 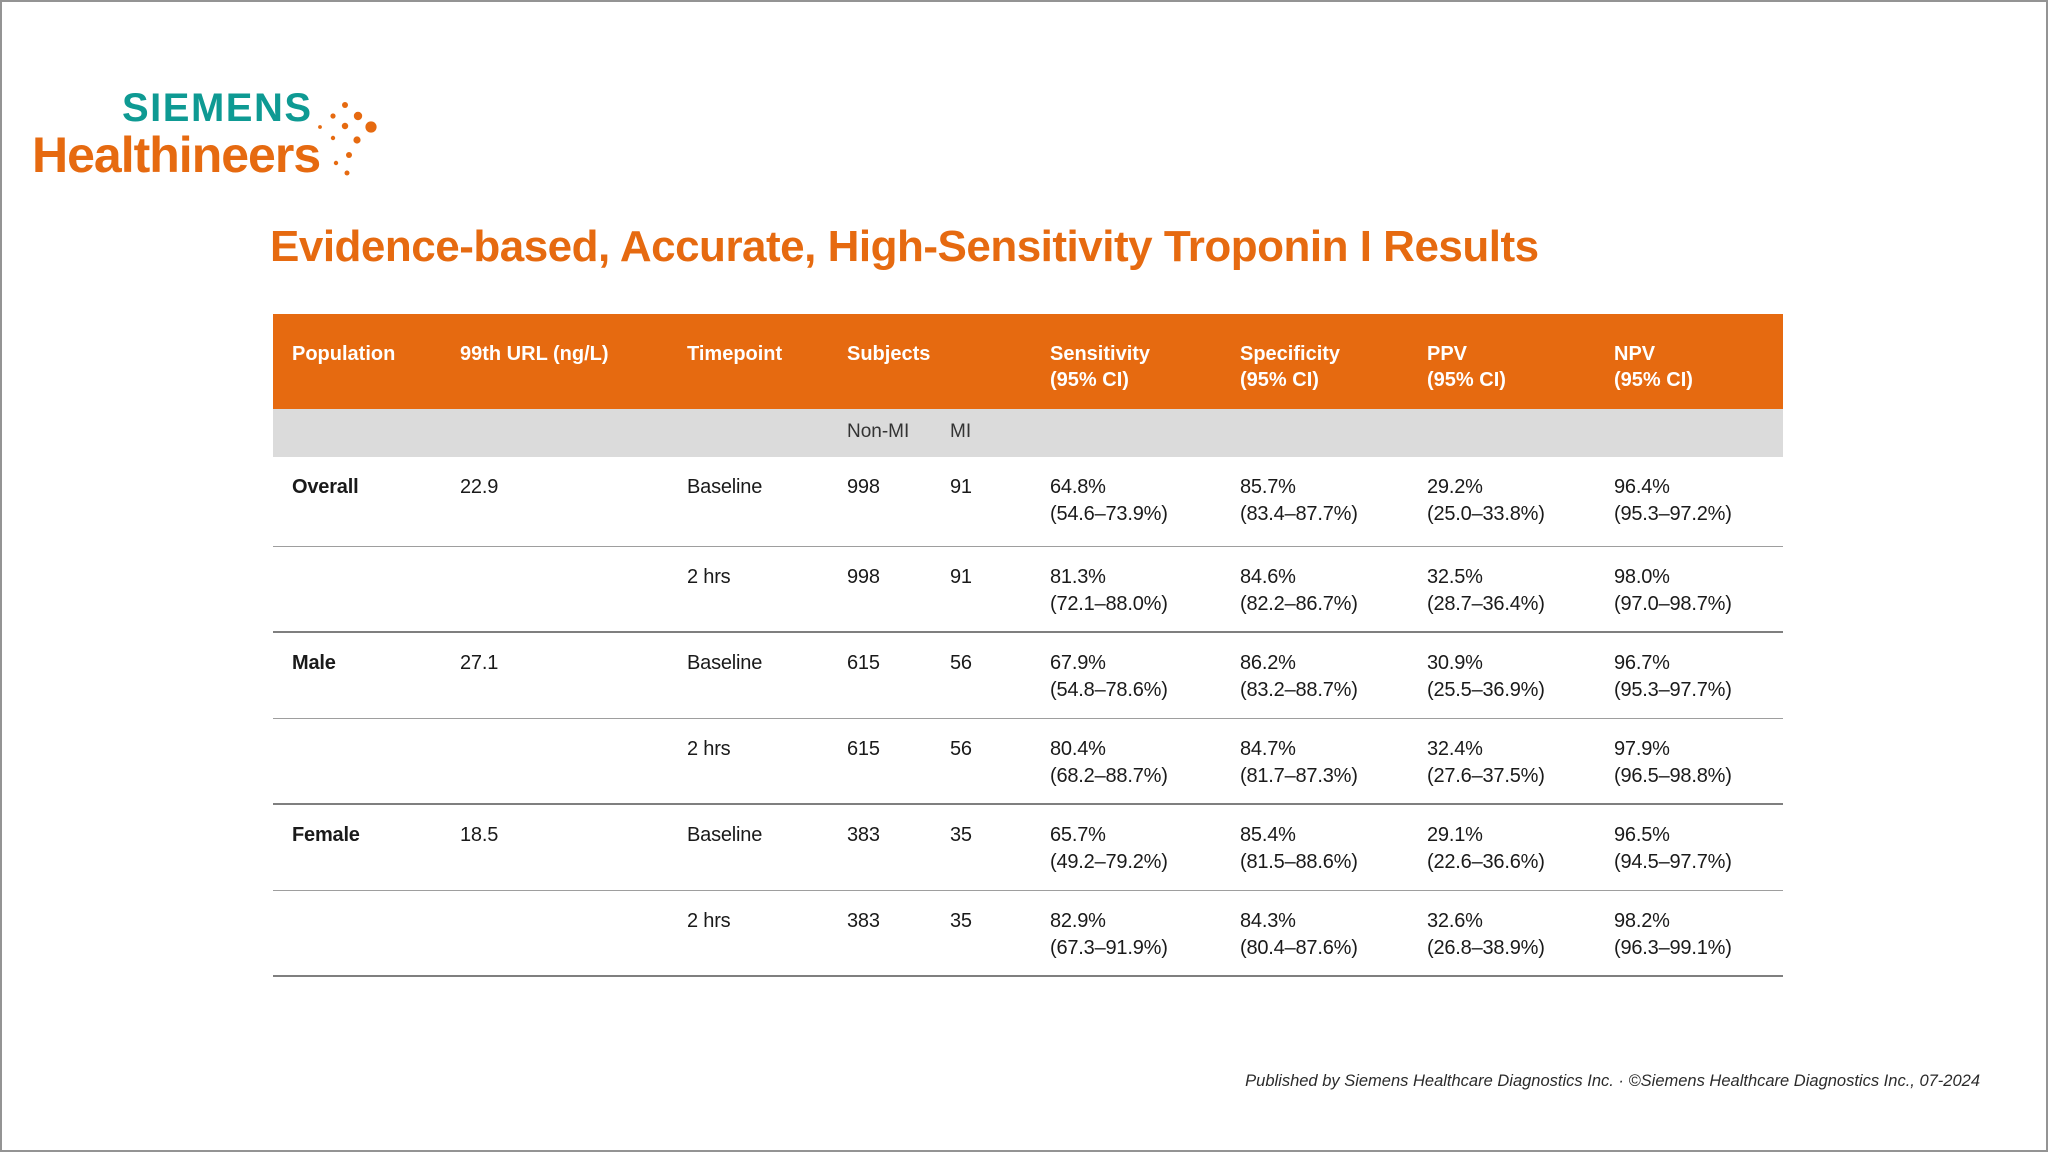 What do you see at coordinates (1109, 862) in the screenshot?
I see `sensitivity-ci: (49.2–79.2%)` at bounding box center [1109, 862].